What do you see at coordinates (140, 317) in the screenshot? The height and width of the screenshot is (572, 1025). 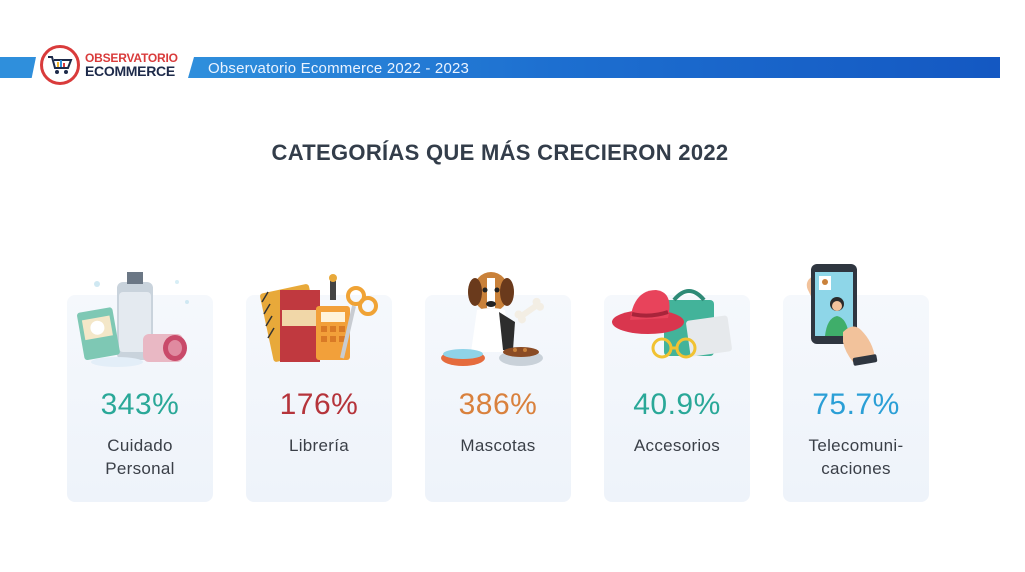 I see `personal-care-products-icon` at bounding box center [140, 317].